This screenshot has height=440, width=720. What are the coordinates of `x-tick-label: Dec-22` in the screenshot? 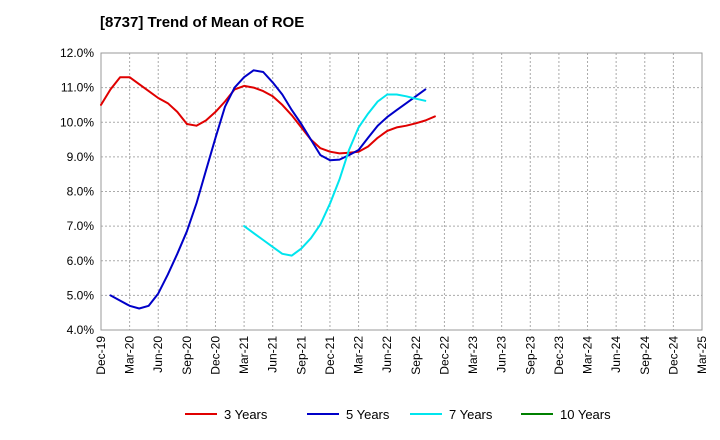 It's located at (444, 355).